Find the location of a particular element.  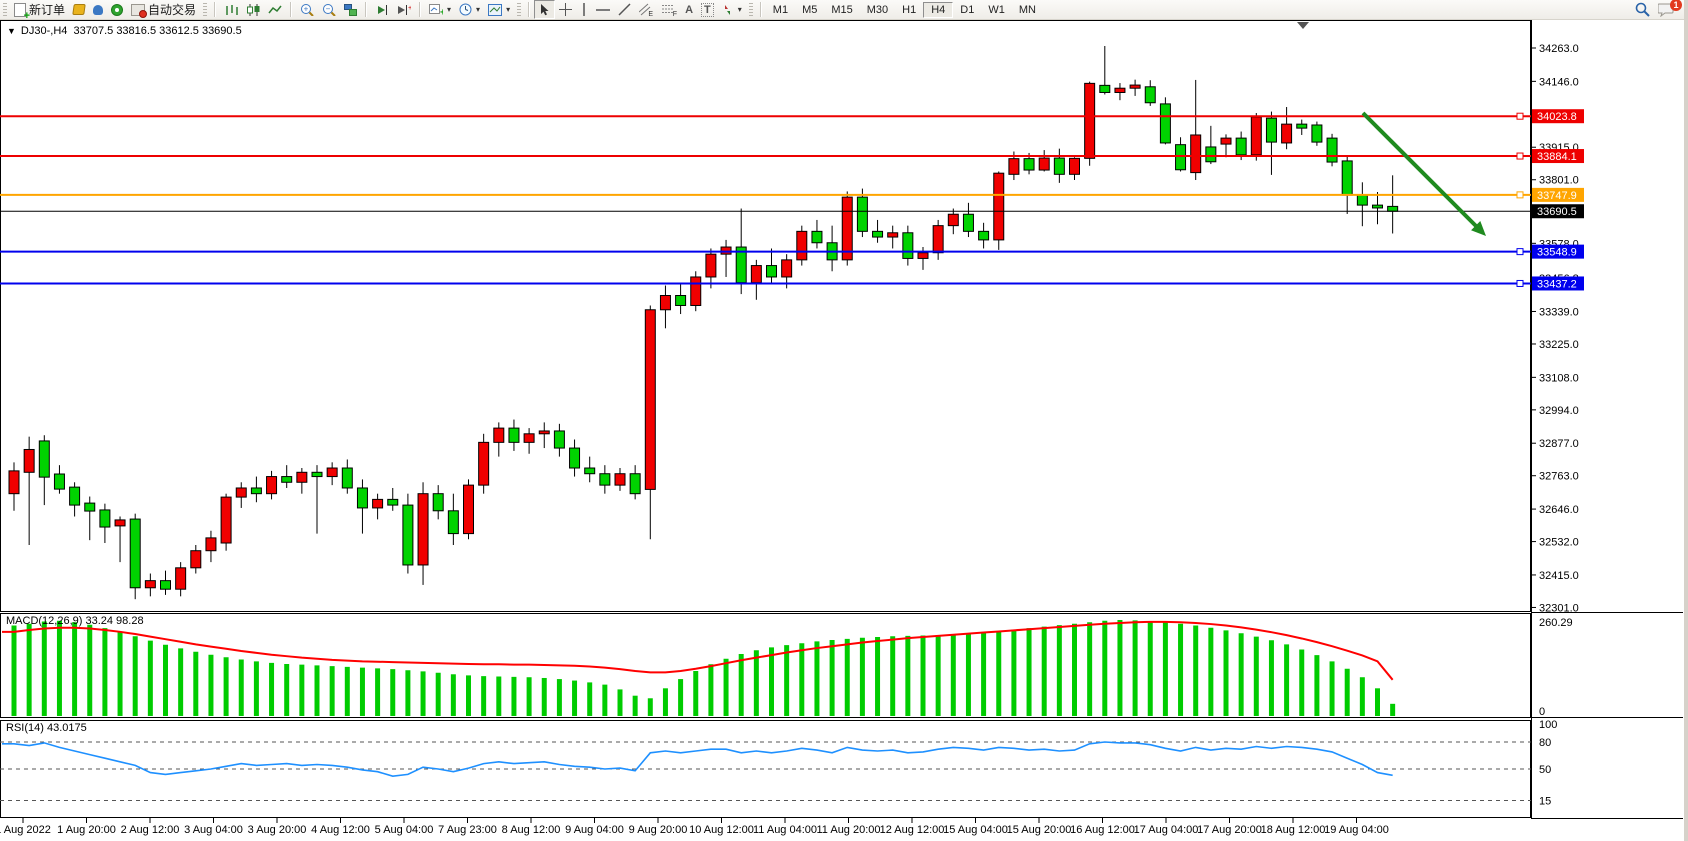

tf-h1-button: H1 is located at coordinates (909, 9).